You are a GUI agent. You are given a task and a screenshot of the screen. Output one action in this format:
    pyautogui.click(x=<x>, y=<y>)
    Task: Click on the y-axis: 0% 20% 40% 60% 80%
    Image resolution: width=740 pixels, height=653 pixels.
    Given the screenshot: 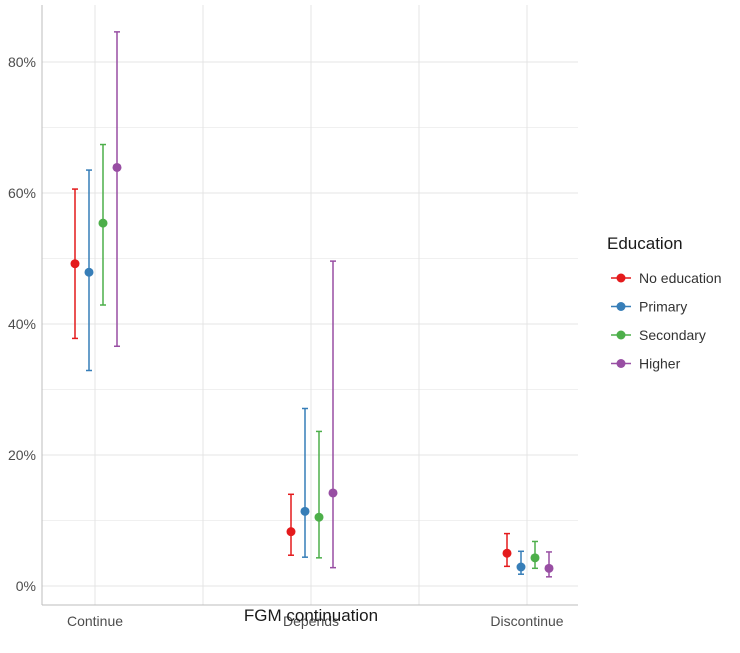 What is the action you would take?
    pyautogui.click(x=25, y=305)
    